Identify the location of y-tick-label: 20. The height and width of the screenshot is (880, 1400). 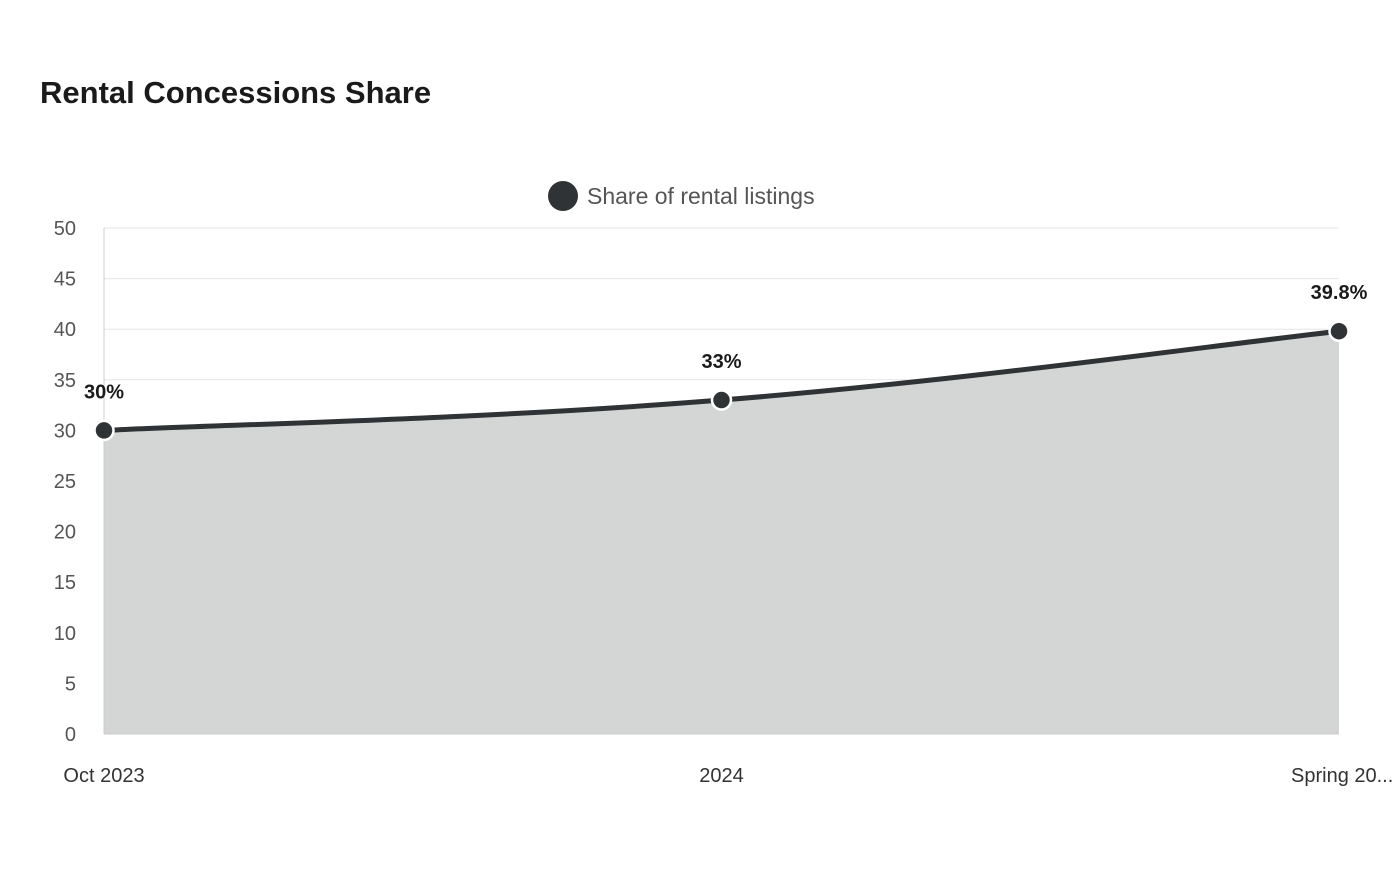
(65, 533).